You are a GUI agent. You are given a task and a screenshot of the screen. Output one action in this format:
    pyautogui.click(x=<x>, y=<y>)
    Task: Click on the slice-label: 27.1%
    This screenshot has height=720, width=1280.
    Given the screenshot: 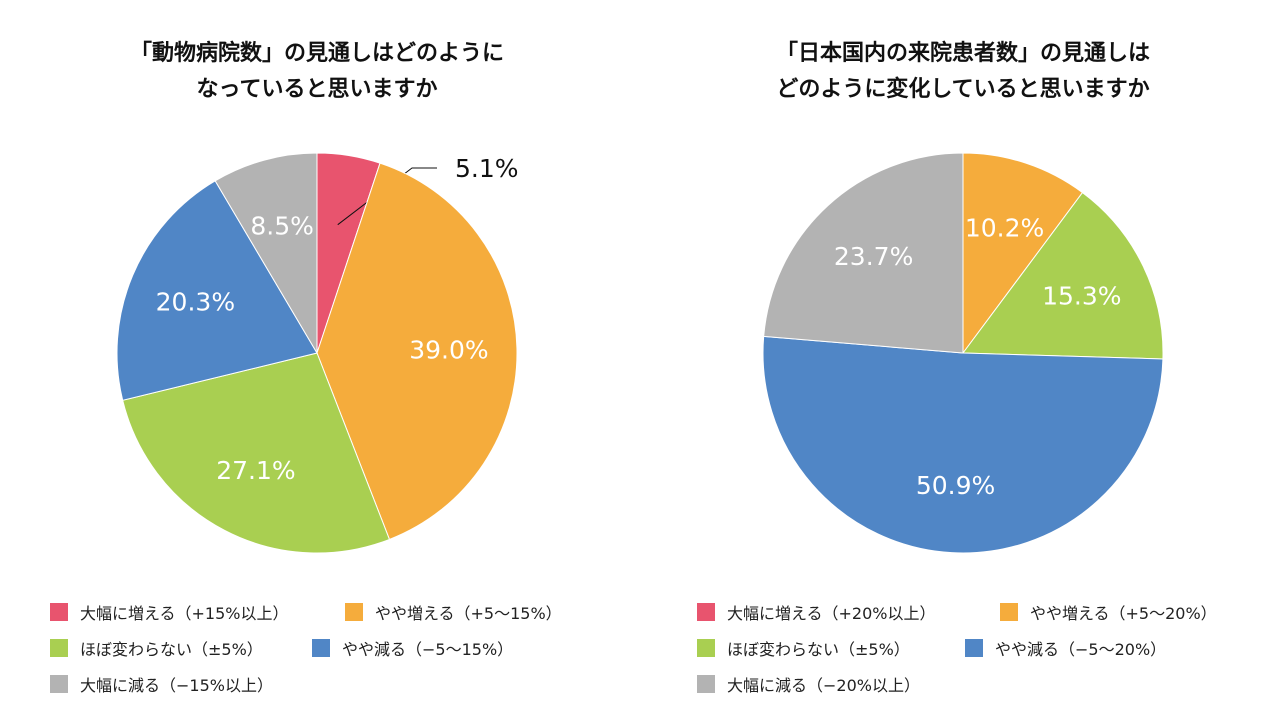 What is the action you would take?
    pyautogui.click(x=255, y=470)
    